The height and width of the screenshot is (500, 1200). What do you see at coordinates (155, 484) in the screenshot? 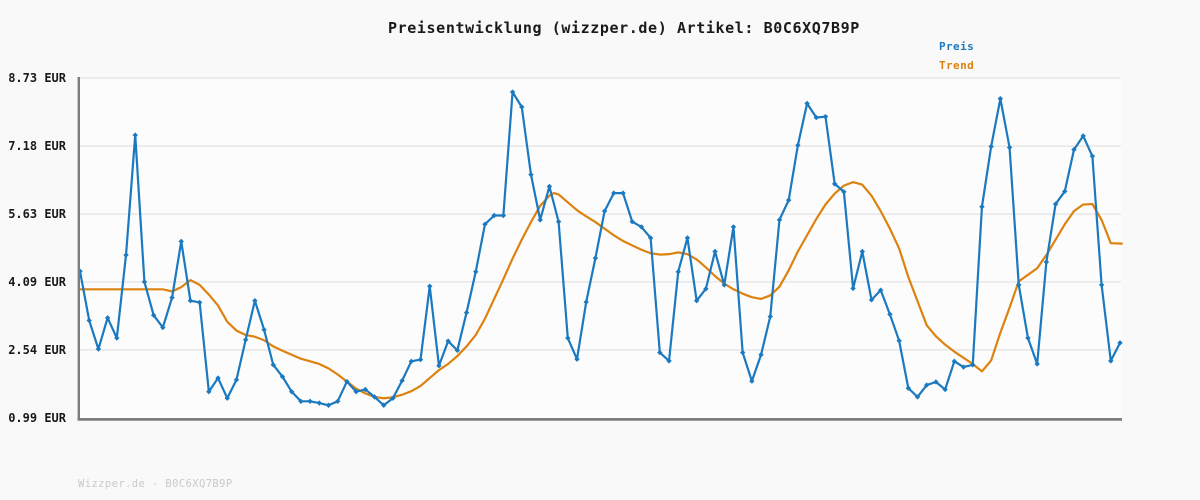
I see `watermark: Wizzper.de - B0C6XQ7B9P` at bounding box center [155, 484].